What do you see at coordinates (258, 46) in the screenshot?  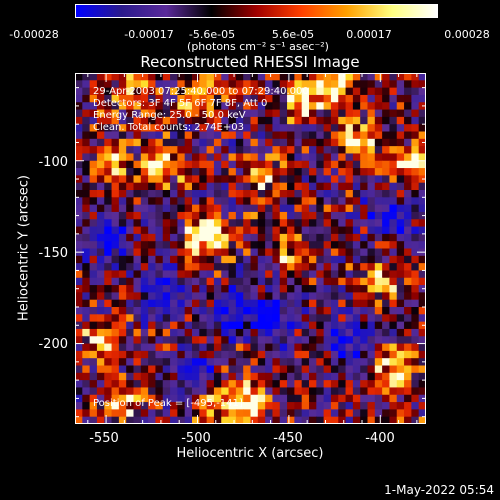 I see `colorbar-units: (photons cm⁻² s⁻¹ asec⁻²)` at bounding box center [258, 46].